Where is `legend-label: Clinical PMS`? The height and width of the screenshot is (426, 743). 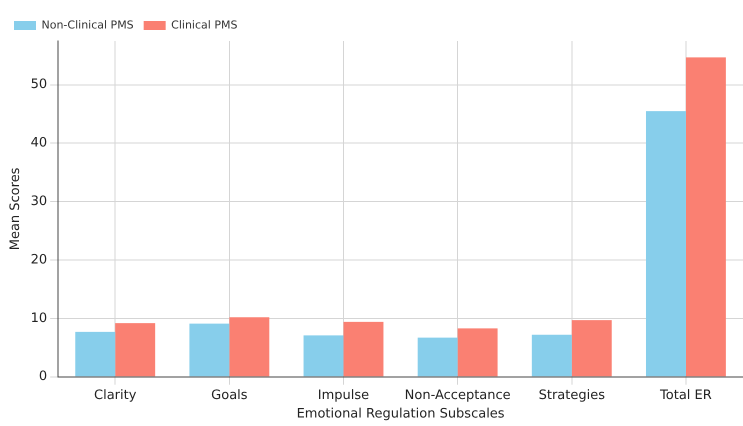 legend-label: Clinical PMS is located at coordinates (204, 25).